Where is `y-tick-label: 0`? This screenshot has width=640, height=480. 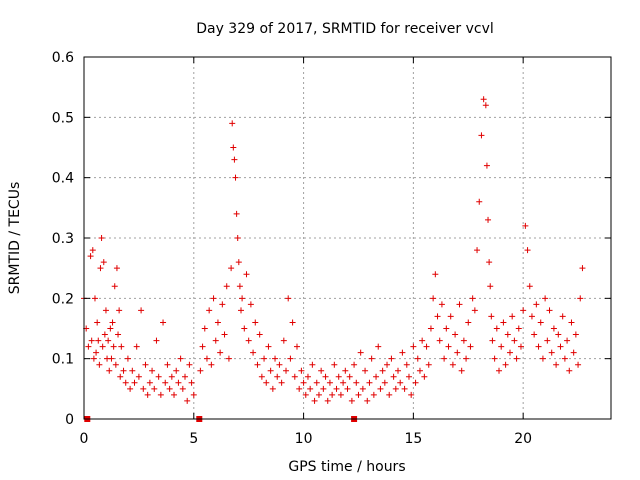 y-tick-label: 0 is located at coordinates (69, 420).